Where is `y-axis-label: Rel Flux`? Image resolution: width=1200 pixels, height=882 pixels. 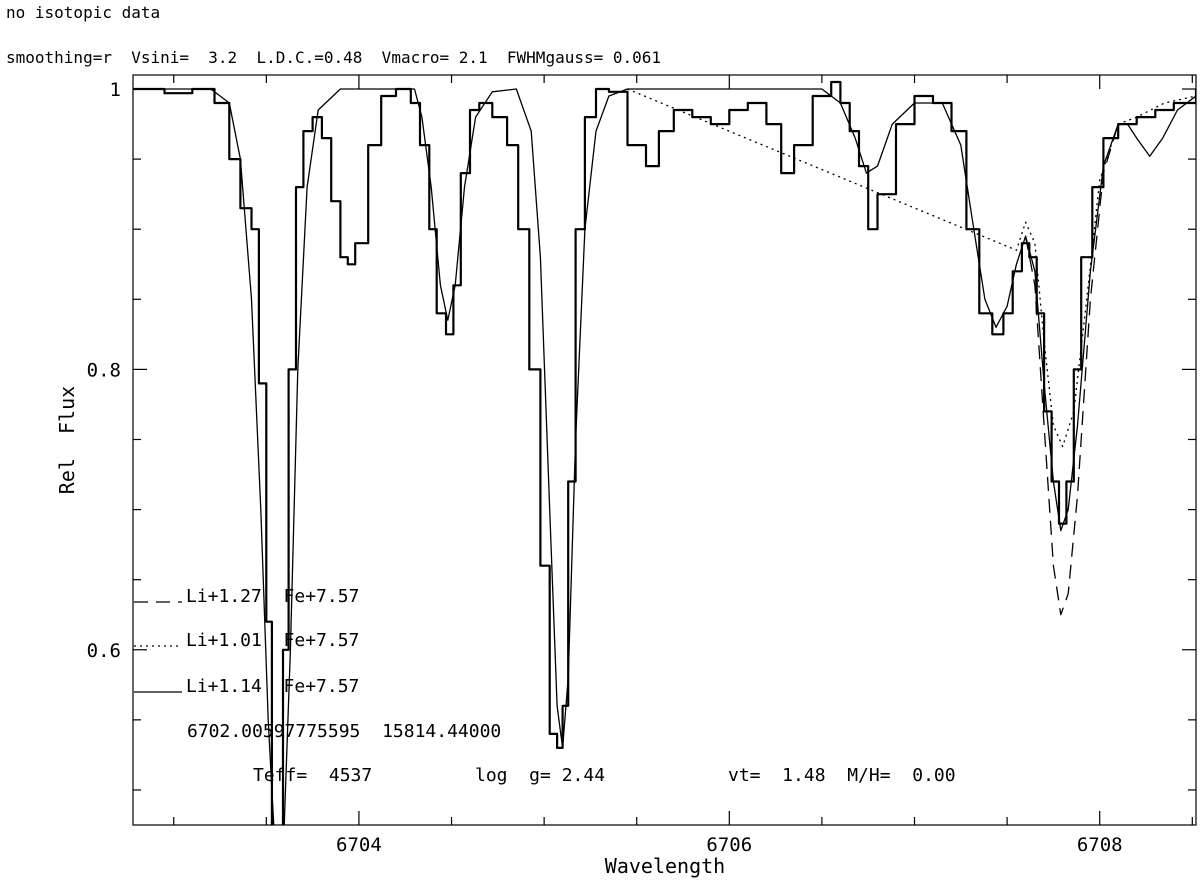 y-axis-label: Rel Flux is located at coordinates (67, 440).